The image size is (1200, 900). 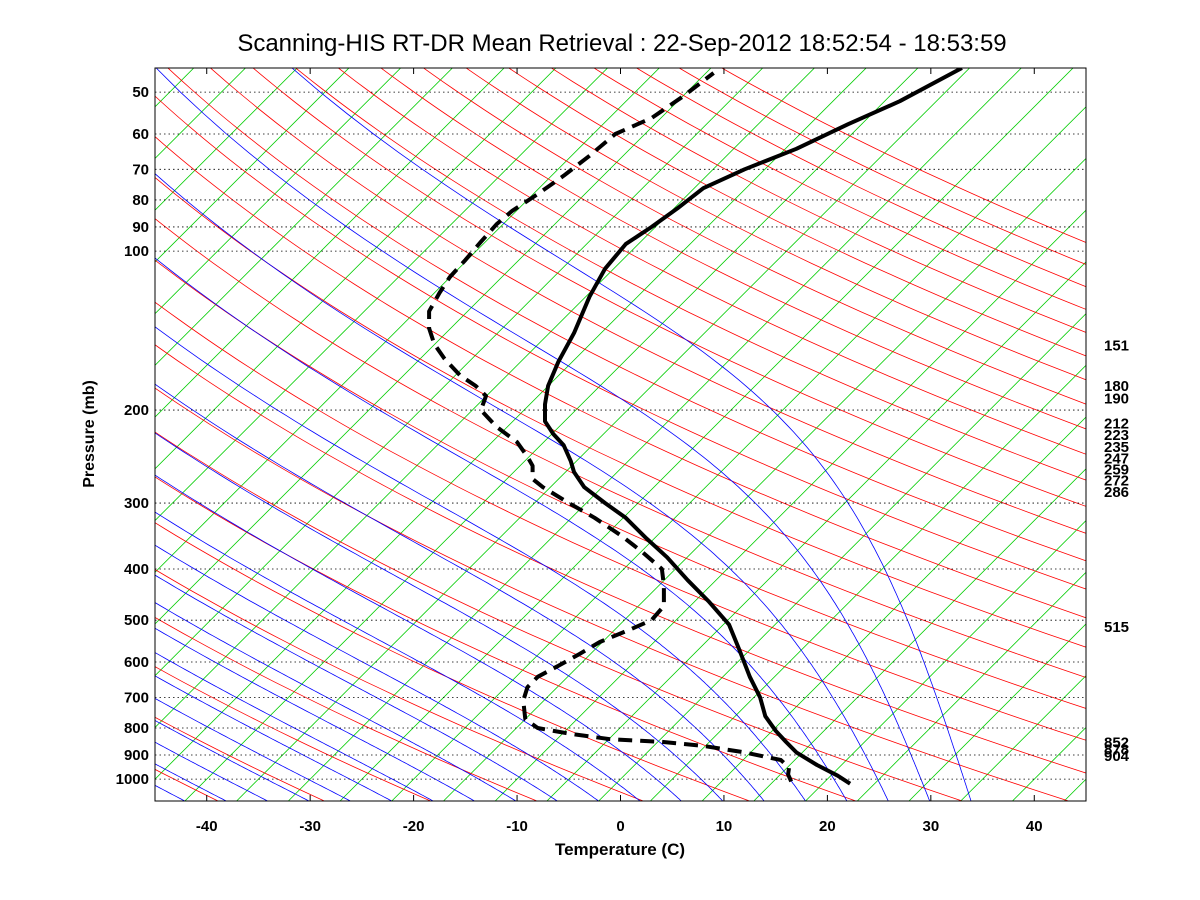 What do you see at coordinates (517, 826) in the screenshot?
I see `x-tick-label: -10` at bounding box center [517, 826].